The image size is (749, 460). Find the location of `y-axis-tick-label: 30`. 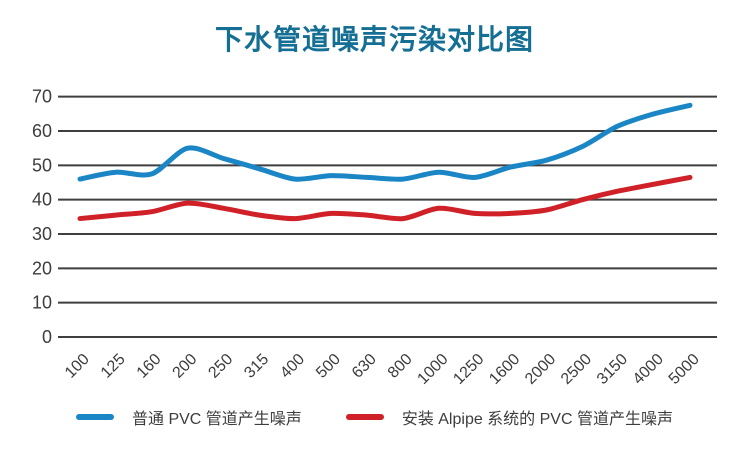

y-axis-tick-label: 30 is located at coordinates (42, 234).